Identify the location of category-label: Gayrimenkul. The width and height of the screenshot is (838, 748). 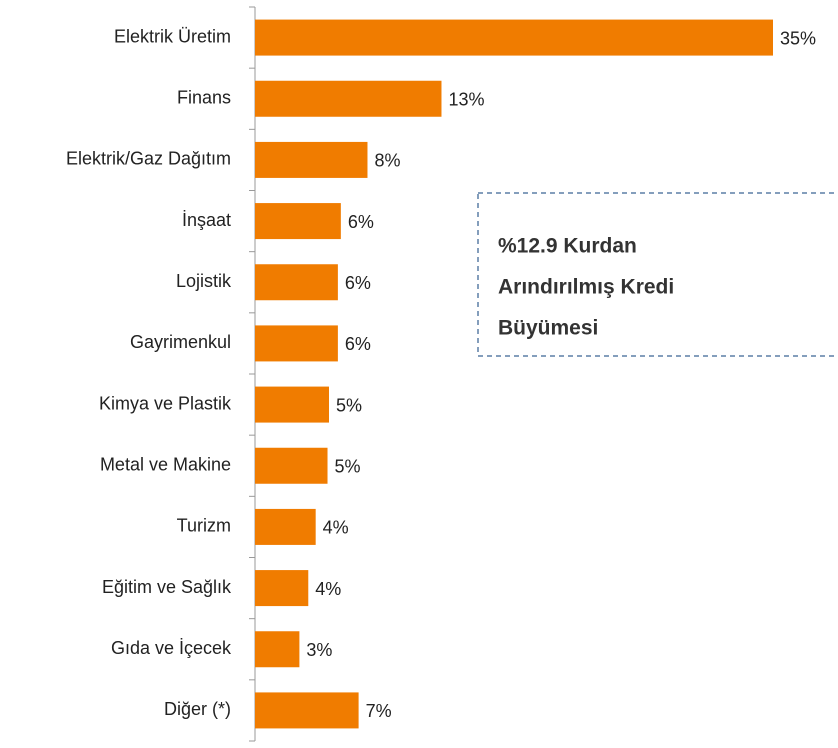
(180, 342).